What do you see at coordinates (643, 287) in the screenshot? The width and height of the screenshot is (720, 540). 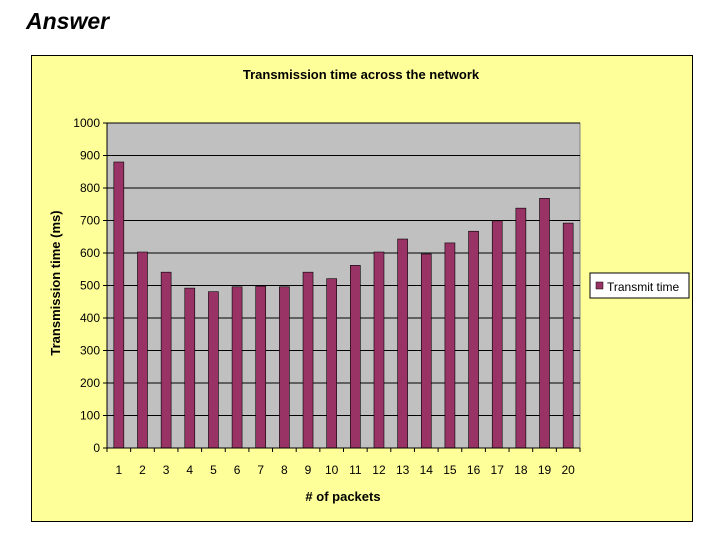 I see `legend-label: Transmit time` at bounding box center [643, 287].